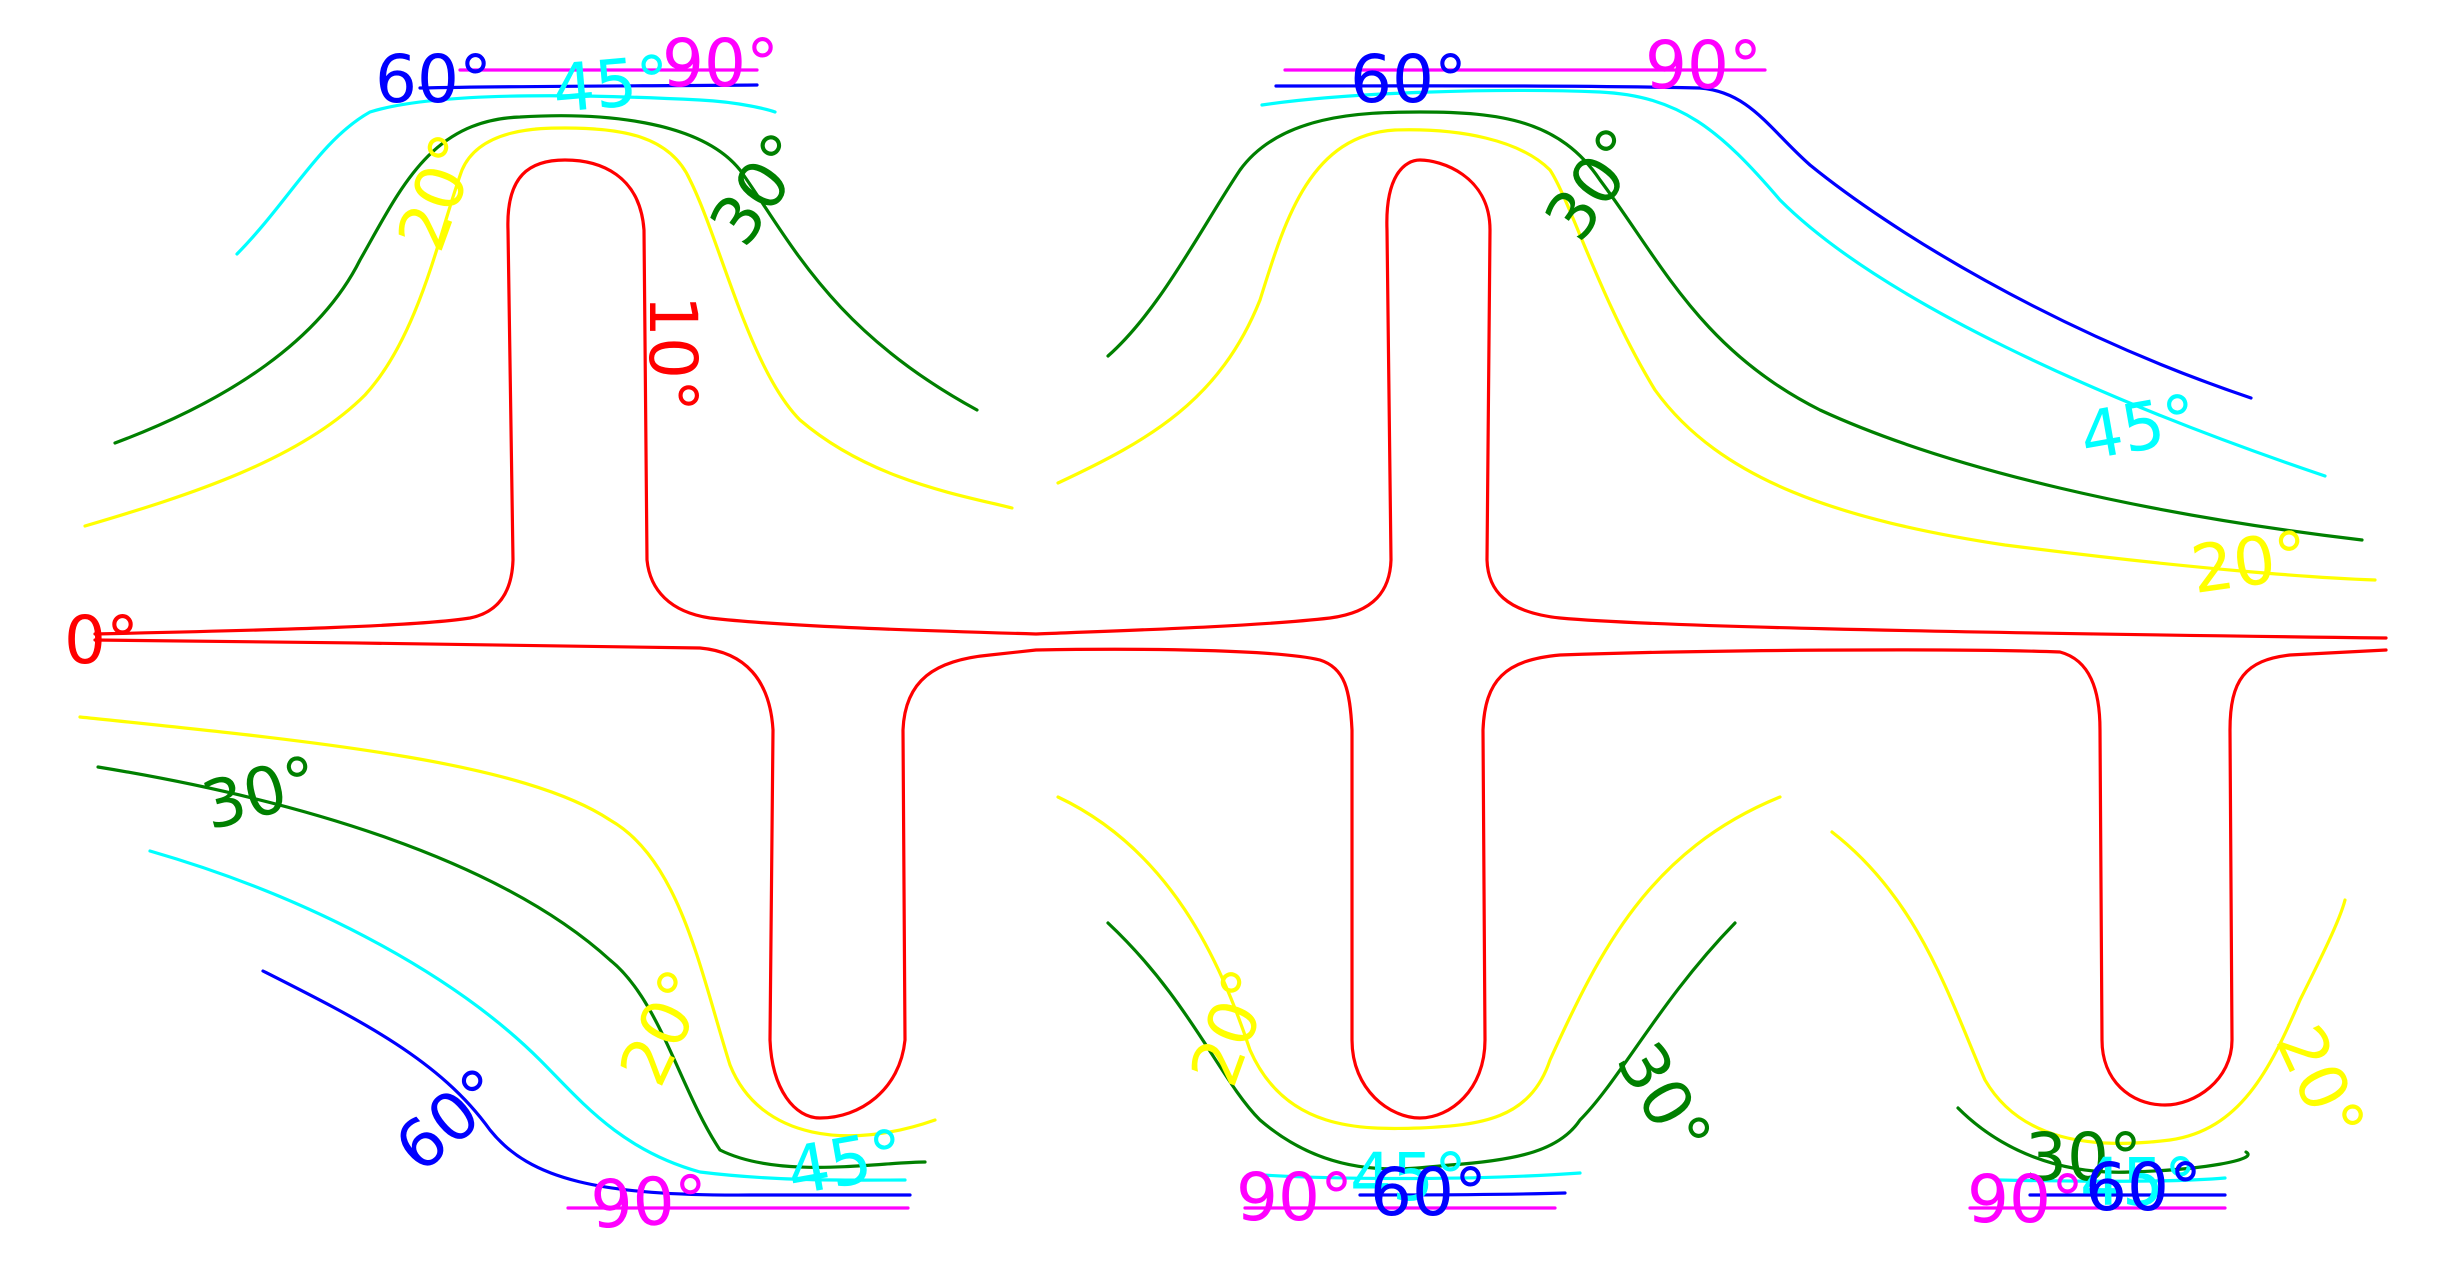 This screenshot has height=1275, width=2444. What do you see at coordinates (672, 353) in the screenshot?
I see `contour-label-10deg: 10°` at bounding box center [672, 353].